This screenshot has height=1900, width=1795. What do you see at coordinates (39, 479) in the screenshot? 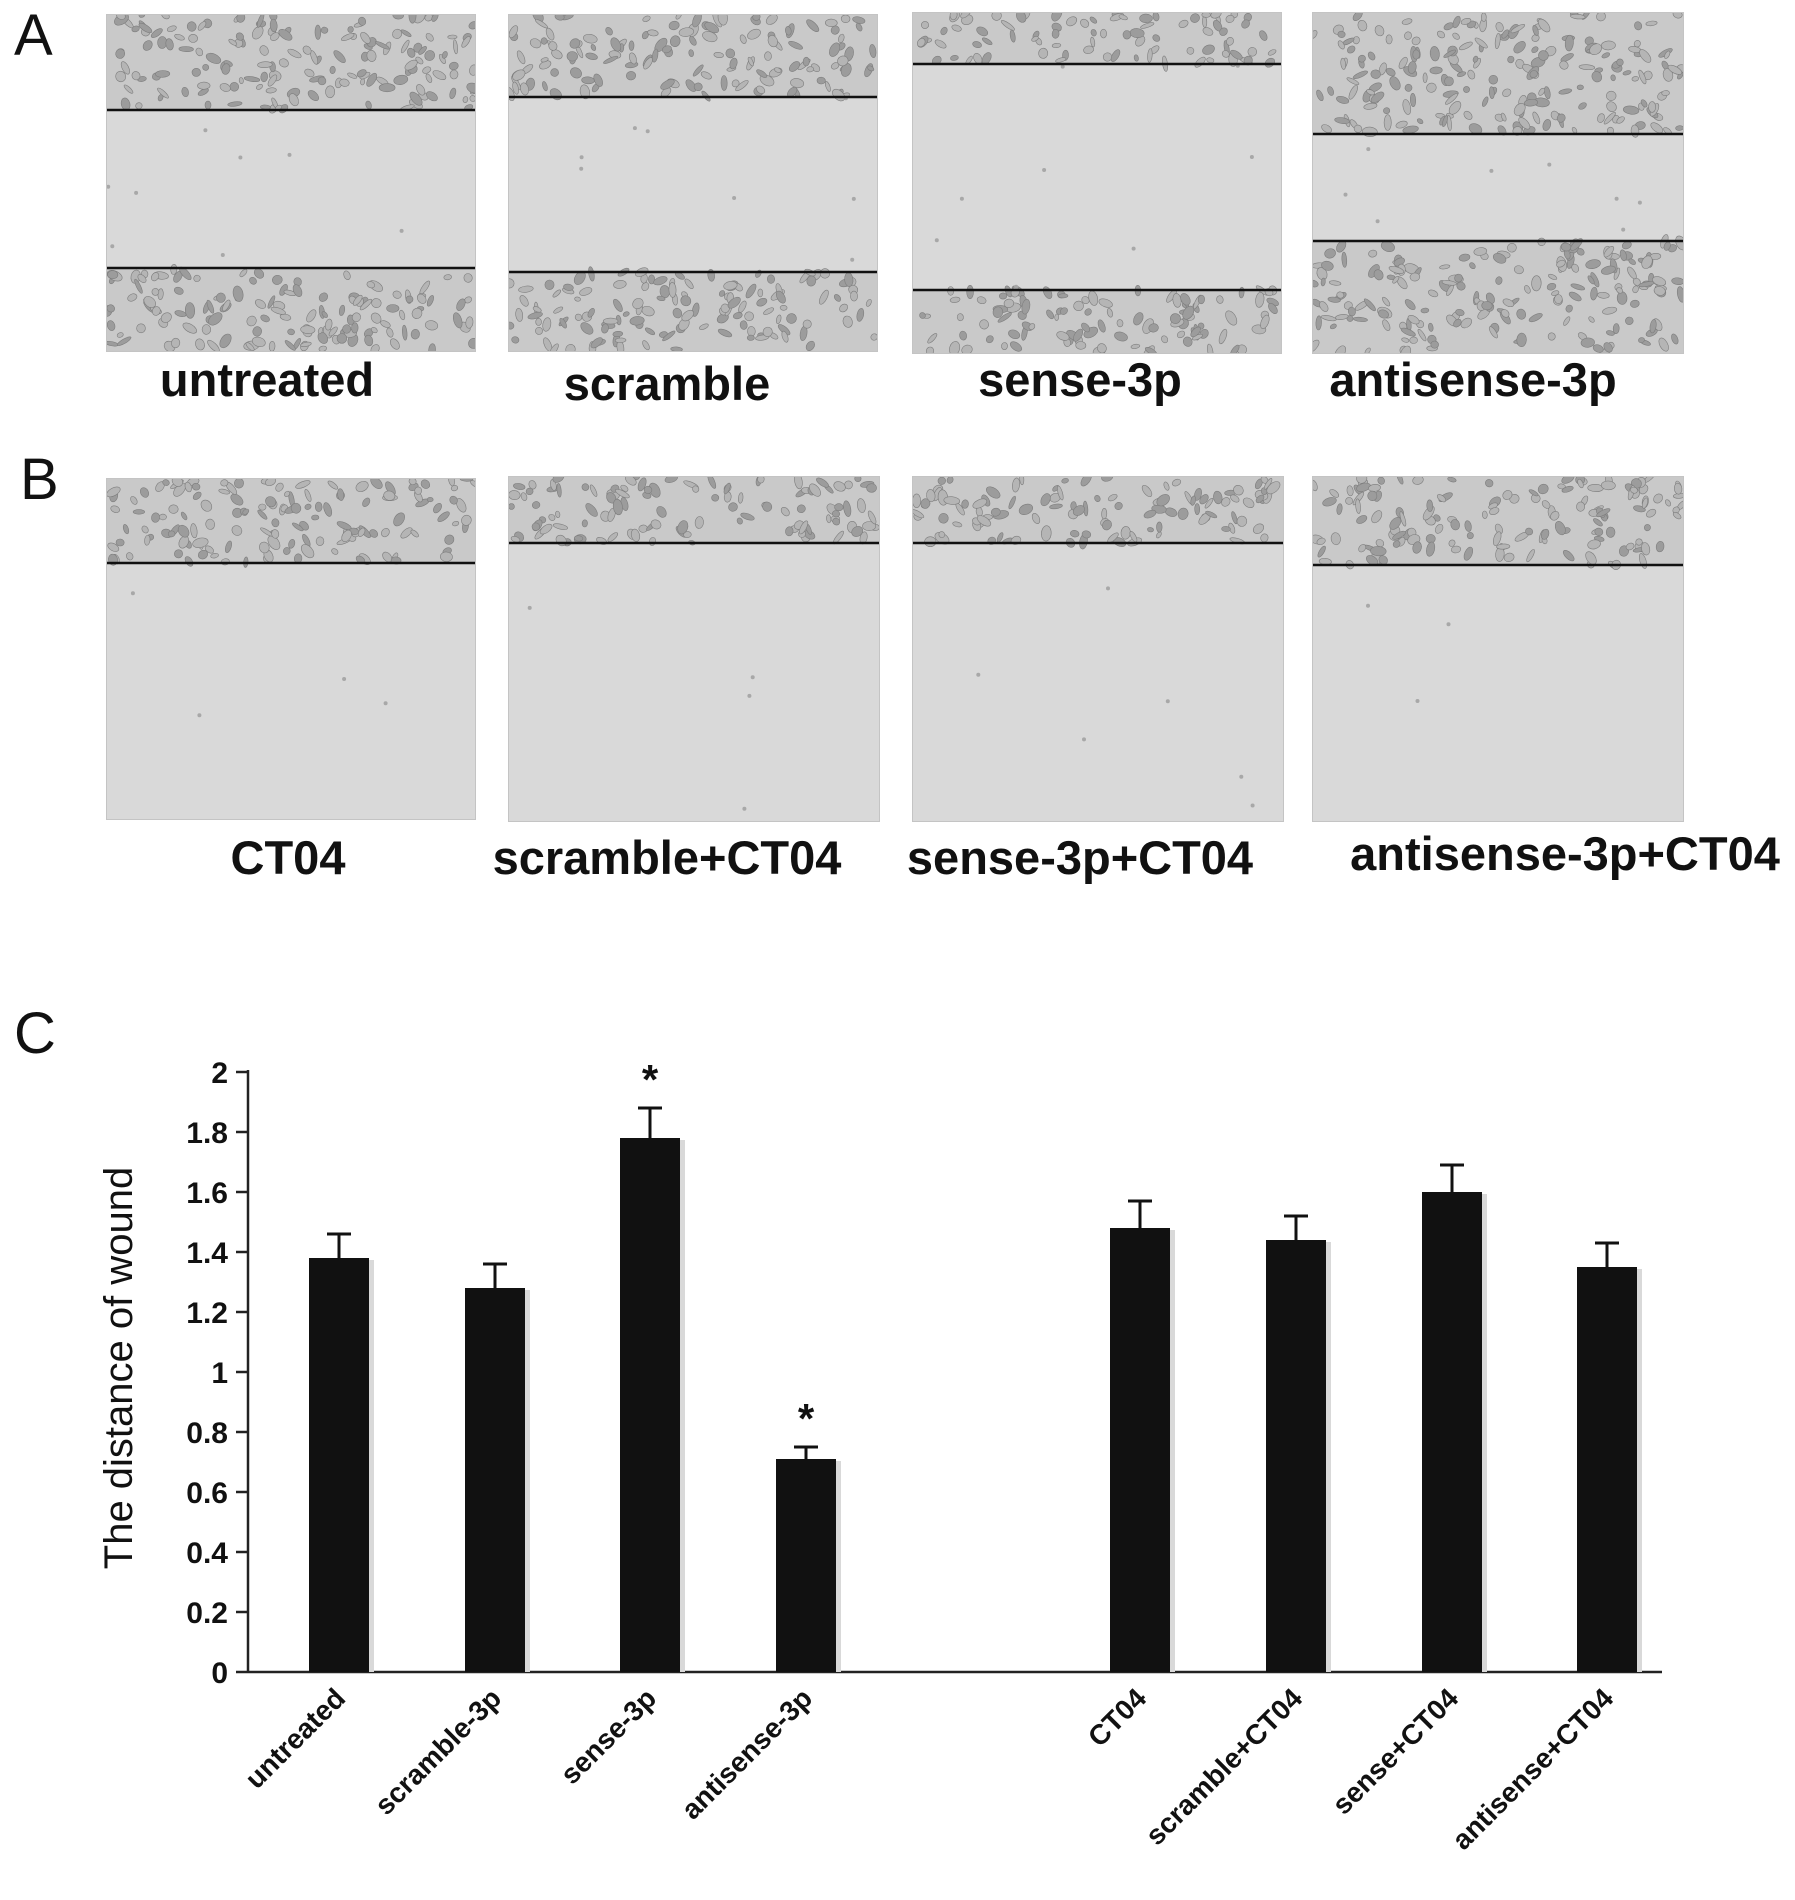
I see `panel-b-letter: B` at bounding box center [39, 479].